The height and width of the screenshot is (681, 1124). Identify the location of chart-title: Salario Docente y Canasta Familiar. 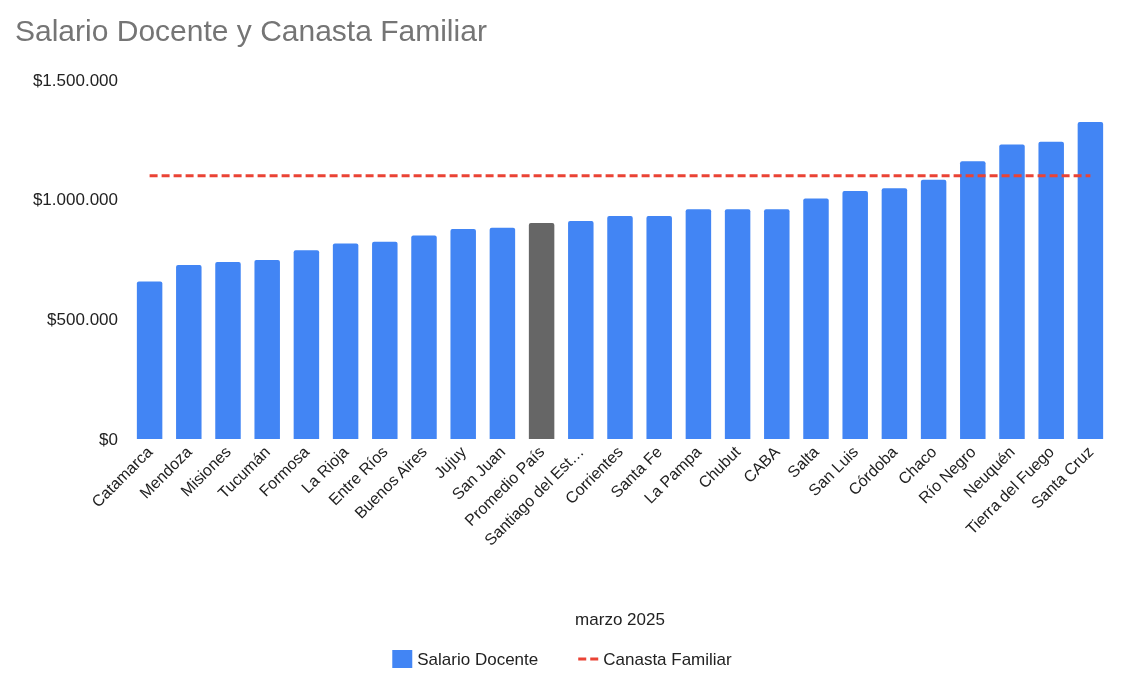
(251, 30).